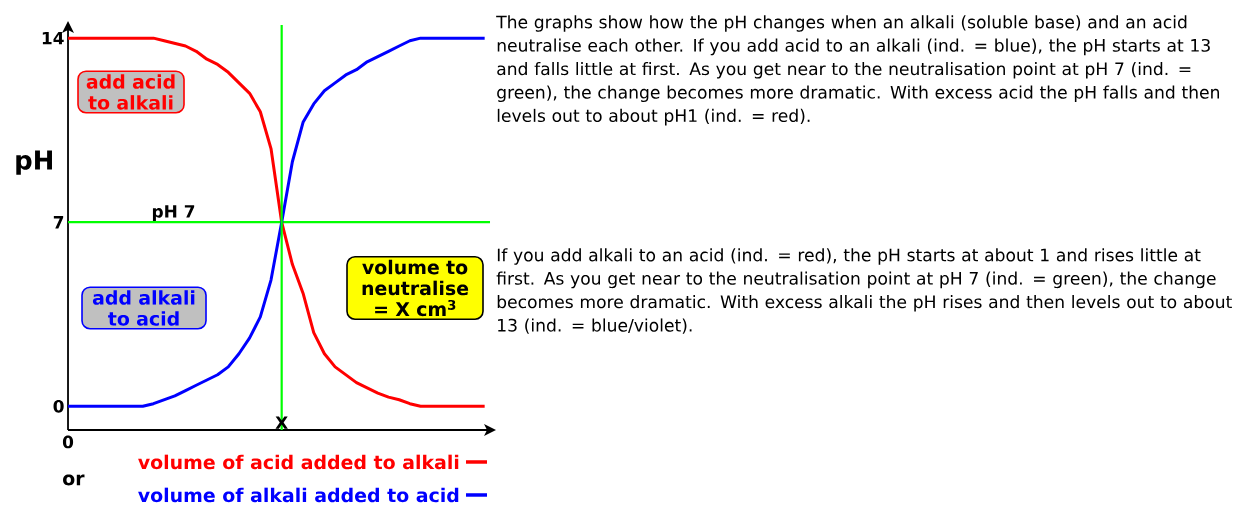 This screenshot has width=1241, height=512. I want to click on y-tick-label: 7, so click(58, 222).